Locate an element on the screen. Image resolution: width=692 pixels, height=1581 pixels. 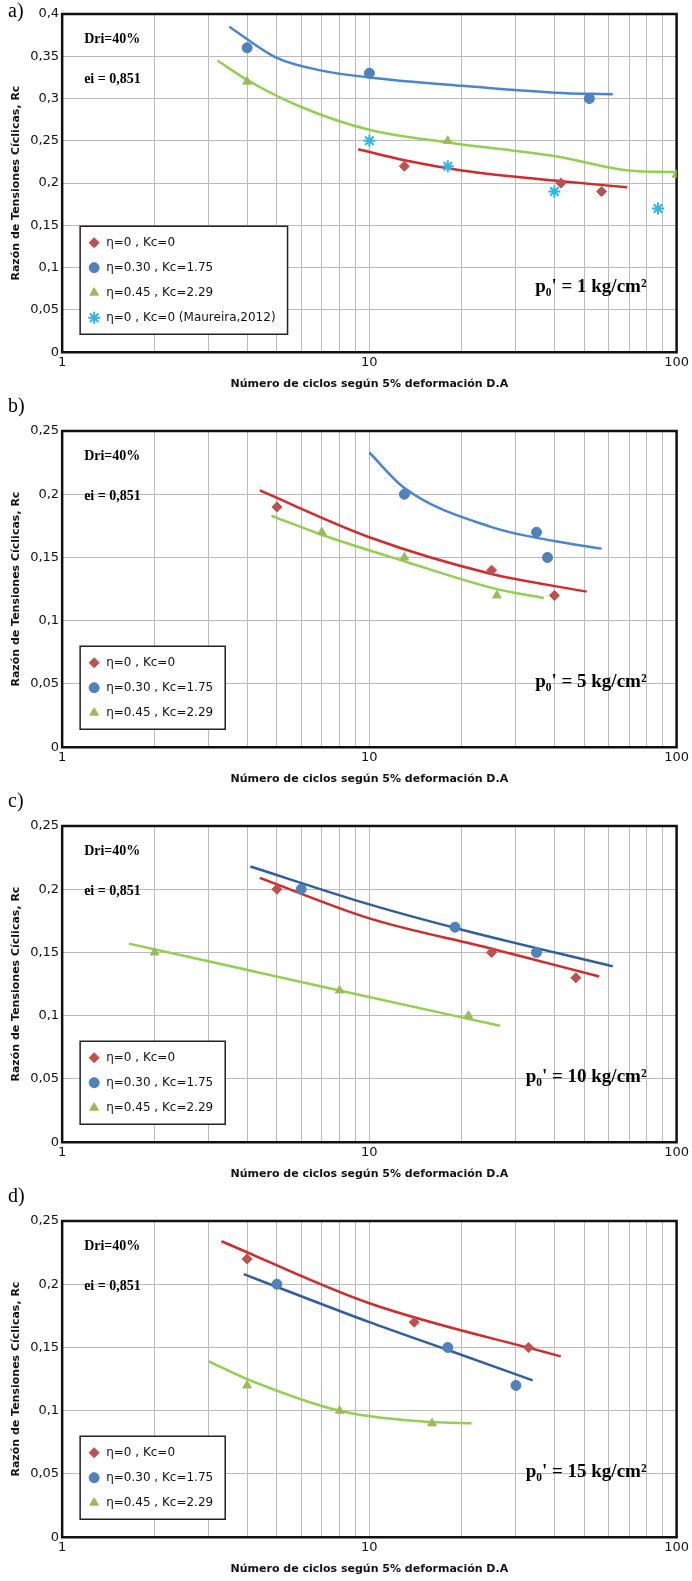
y-tick-label: 0,3 is located at coordinates (49, 97).